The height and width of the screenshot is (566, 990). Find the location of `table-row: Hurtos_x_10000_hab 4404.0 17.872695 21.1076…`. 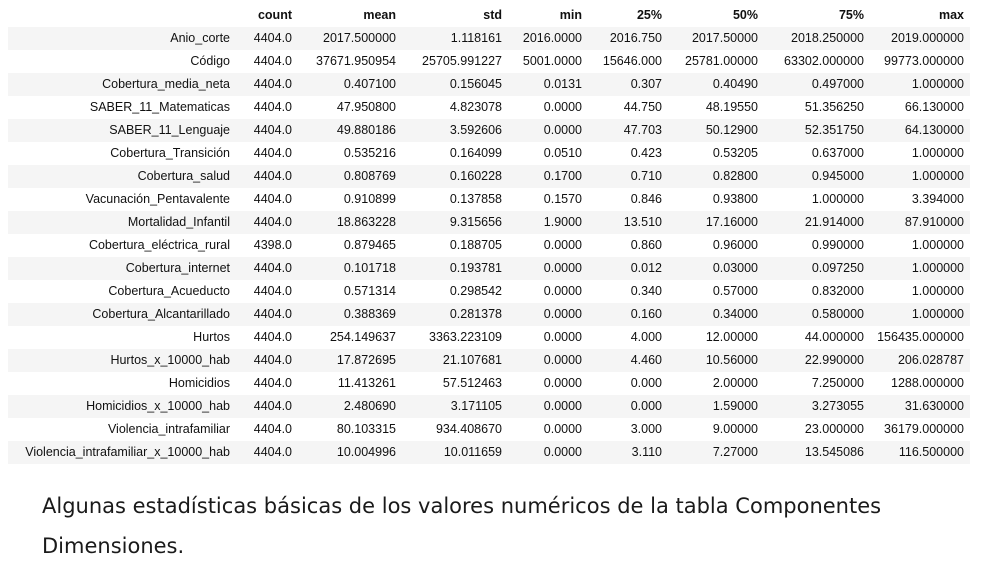

table-row: Hurtos_x_10000_hab 4404.0 17.872695 21.1076… is located at coordinates (489, 360).